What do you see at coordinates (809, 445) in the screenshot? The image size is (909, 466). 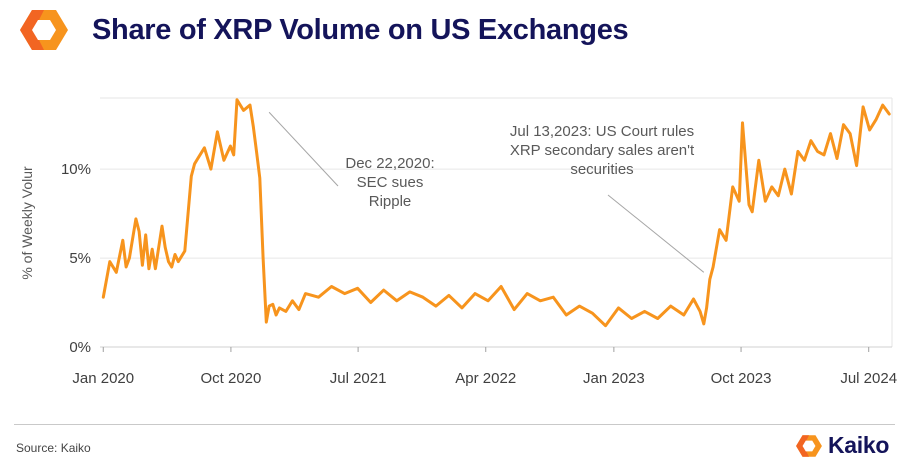 I see `kaiko-hexagon-logo-icon` at bounding box center [809, 445].